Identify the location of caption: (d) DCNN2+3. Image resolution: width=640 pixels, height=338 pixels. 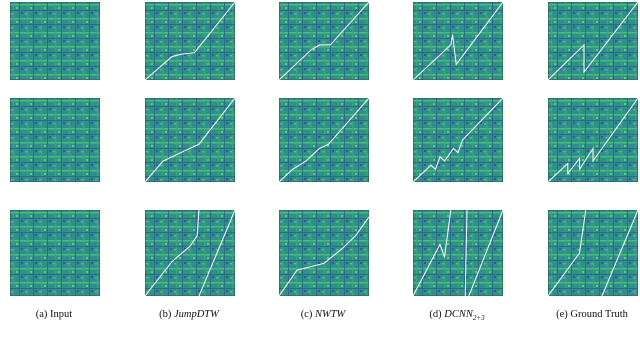
(457, 316).